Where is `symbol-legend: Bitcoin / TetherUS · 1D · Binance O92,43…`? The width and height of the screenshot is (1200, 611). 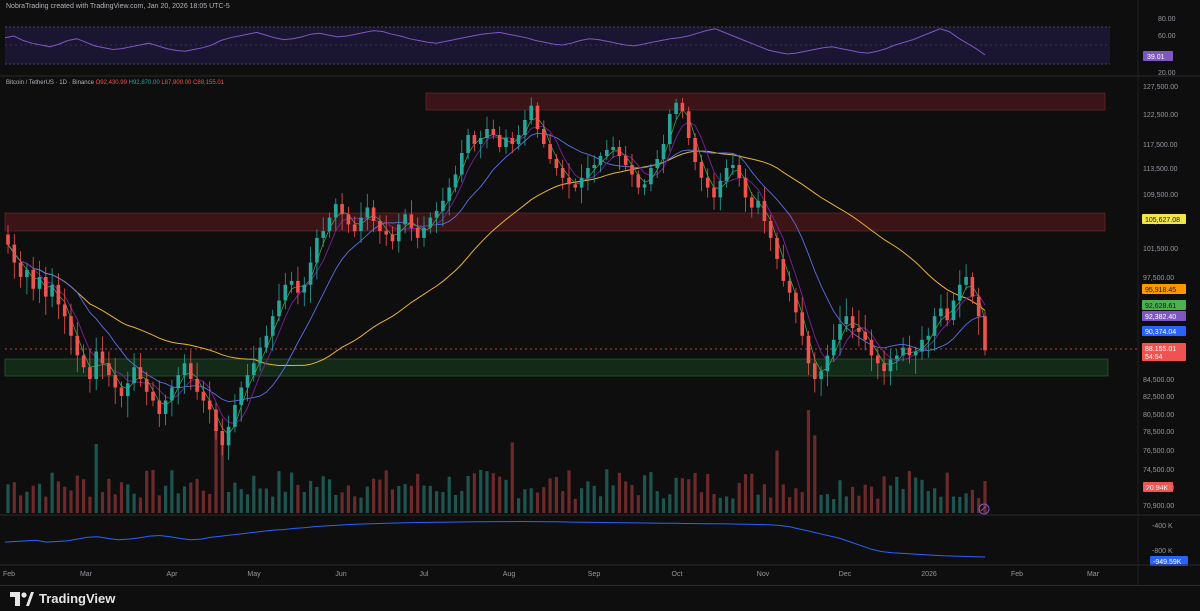
symbol-legend: Bitcoin / TetherUS · 1D · Binance O92,43… is located at coordinates (115, 83).